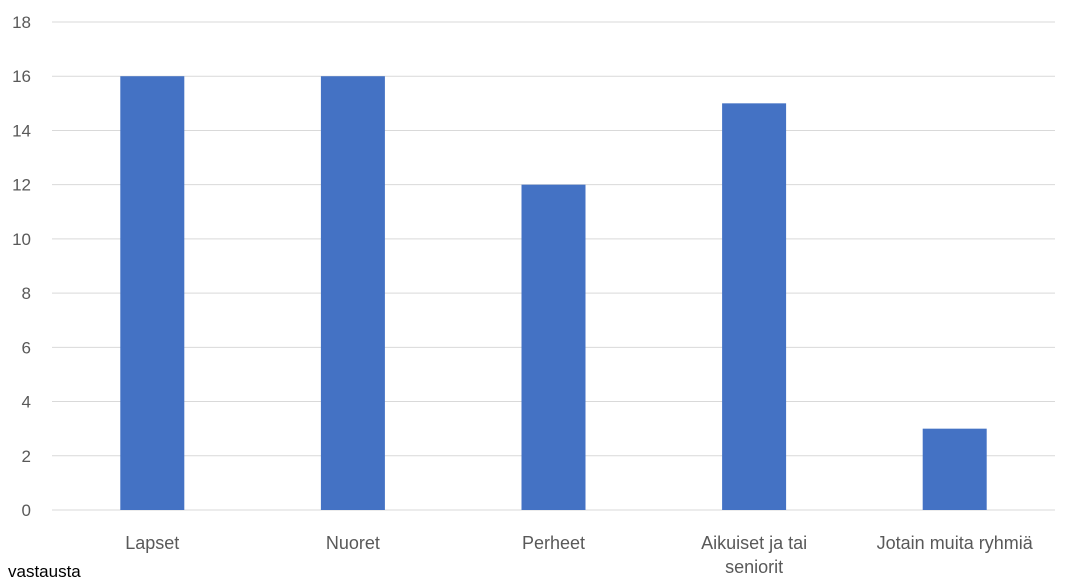 This screenshot has height=583, width=1073. I want to click on x-category-label-line: Nuoret, so click(353, 543).